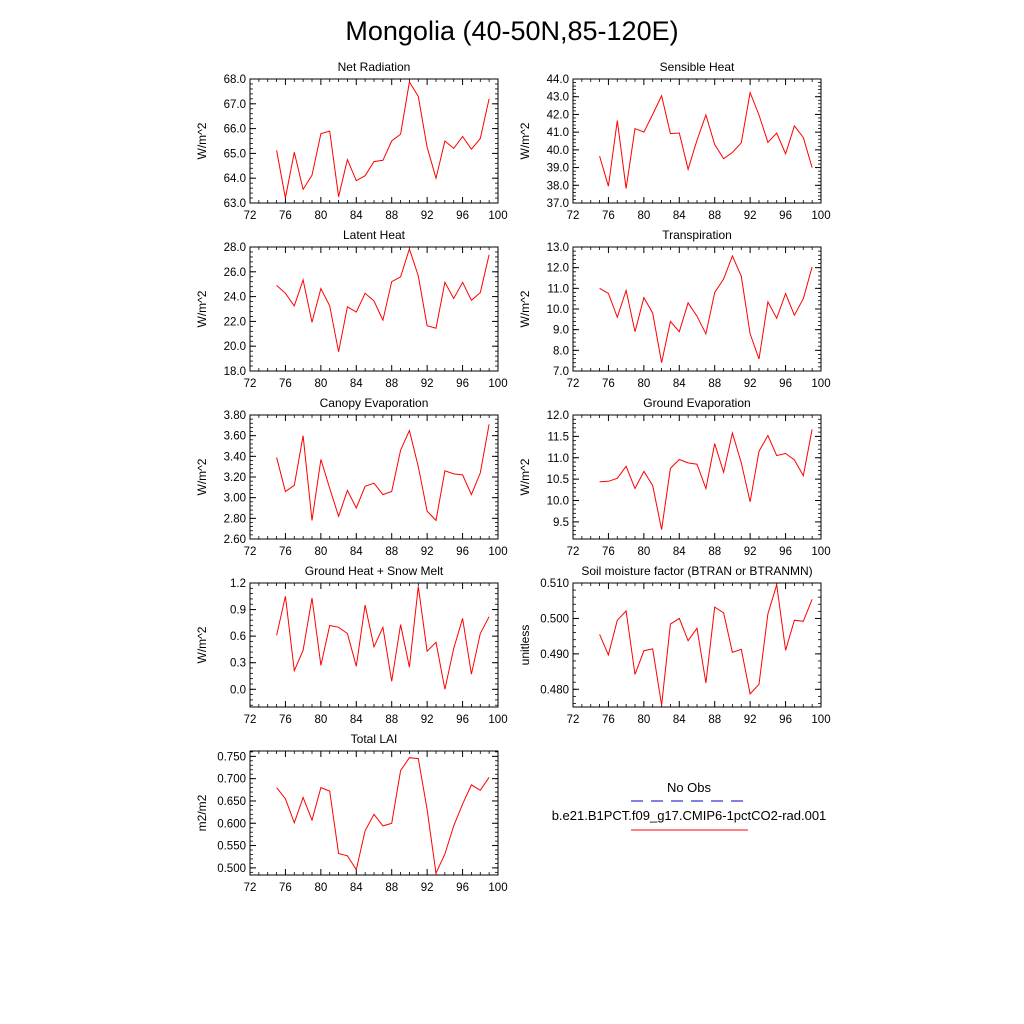  I want to click on y-tick-label: 7.0, so click(561, 372).